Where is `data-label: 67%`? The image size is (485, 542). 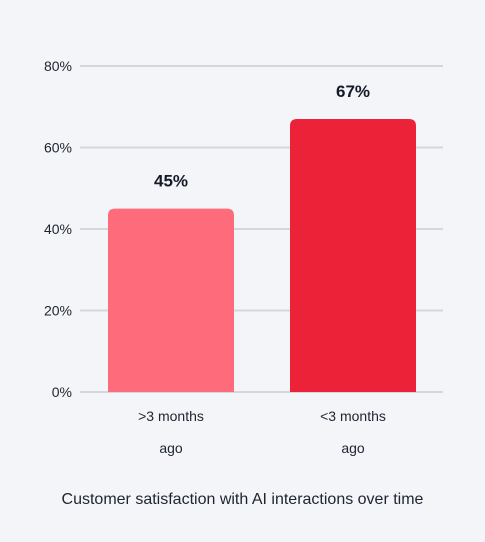 data-label: 67% is located at coordinates (353, 91).